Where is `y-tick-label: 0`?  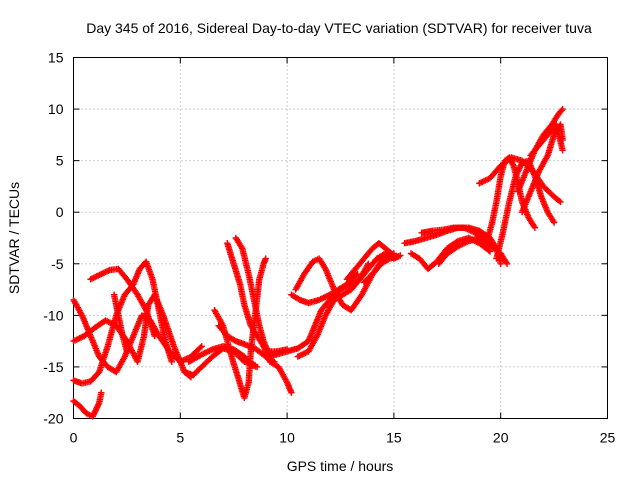
y-tick-label: 0 is located at coordinates (60, 212).